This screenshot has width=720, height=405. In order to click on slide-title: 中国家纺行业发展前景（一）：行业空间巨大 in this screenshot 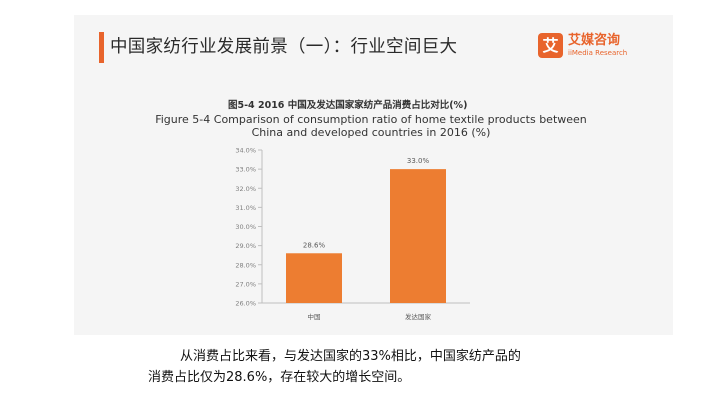, I will do `click(284, 47)`.